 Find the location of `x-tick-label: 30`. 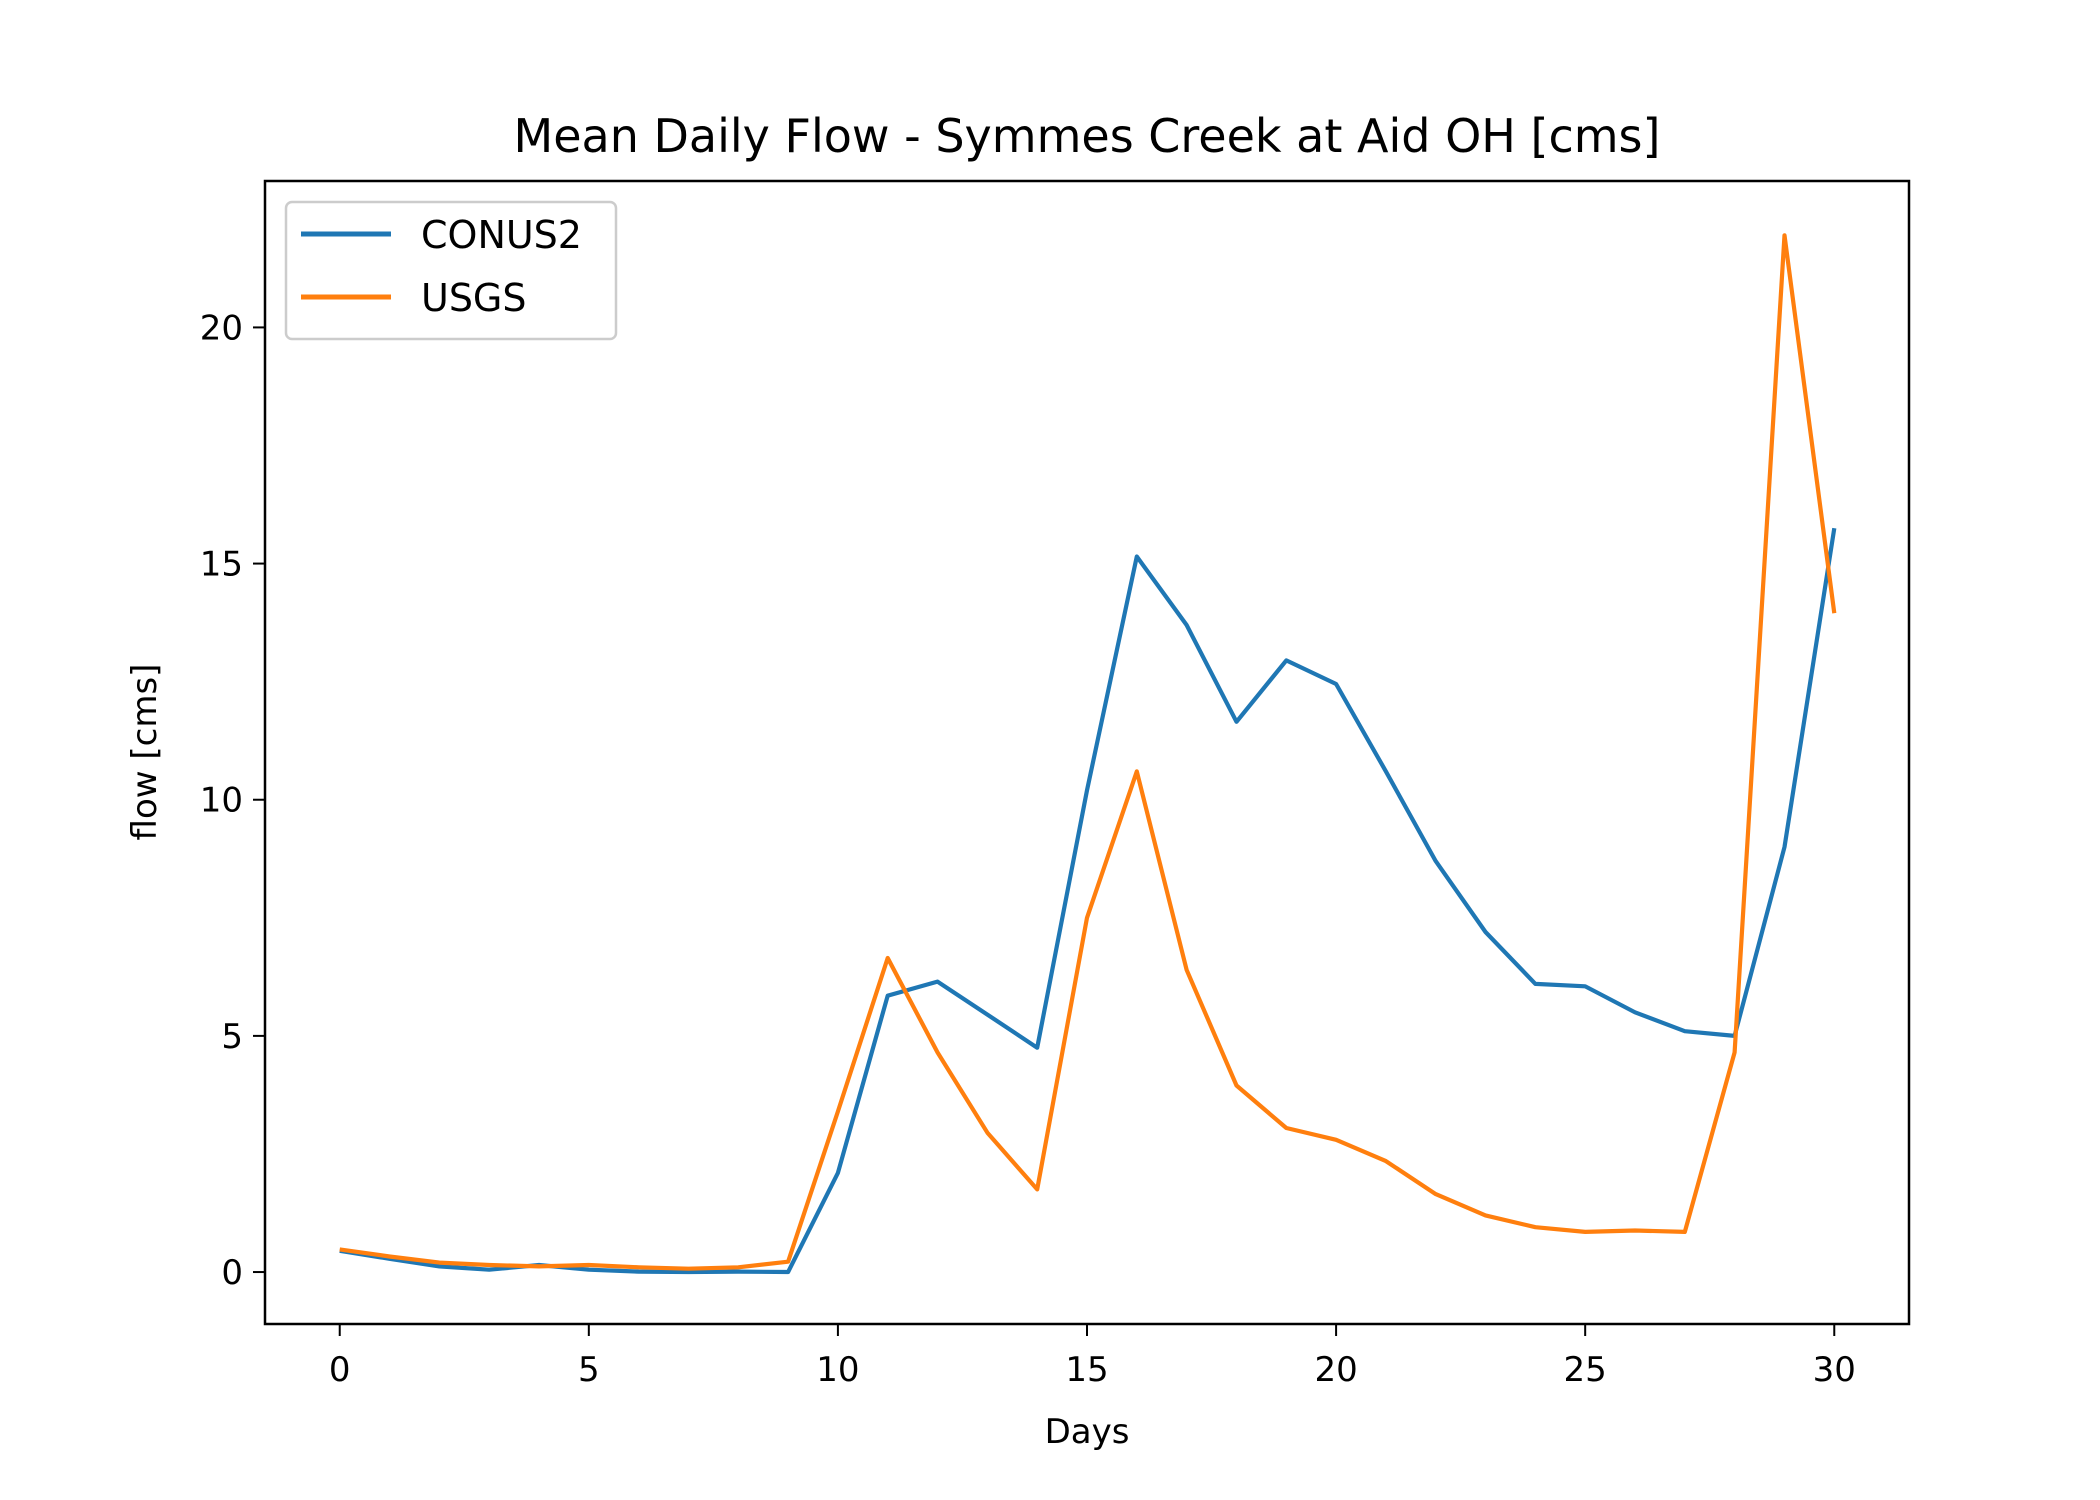

x-tick-label: 30 is located at coordinates (1834, 1370).